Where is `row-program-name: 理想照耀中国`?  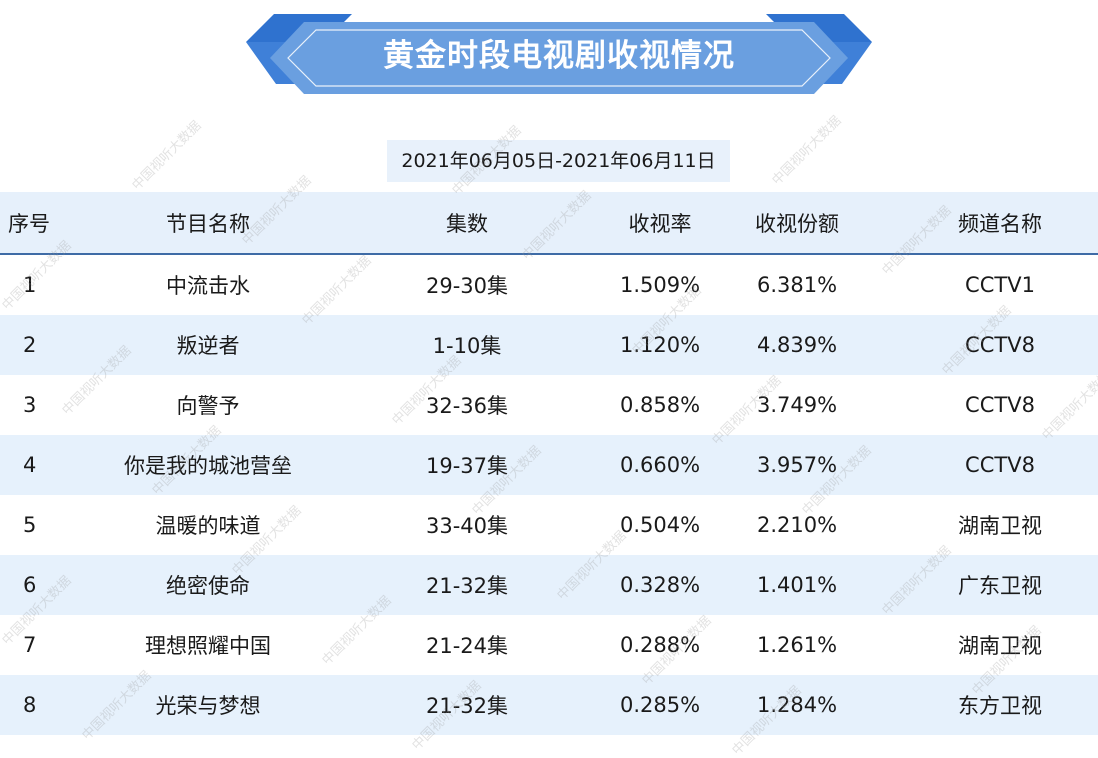
row-program-name: 理想照耀中国 is located at coordinates (208, 646).